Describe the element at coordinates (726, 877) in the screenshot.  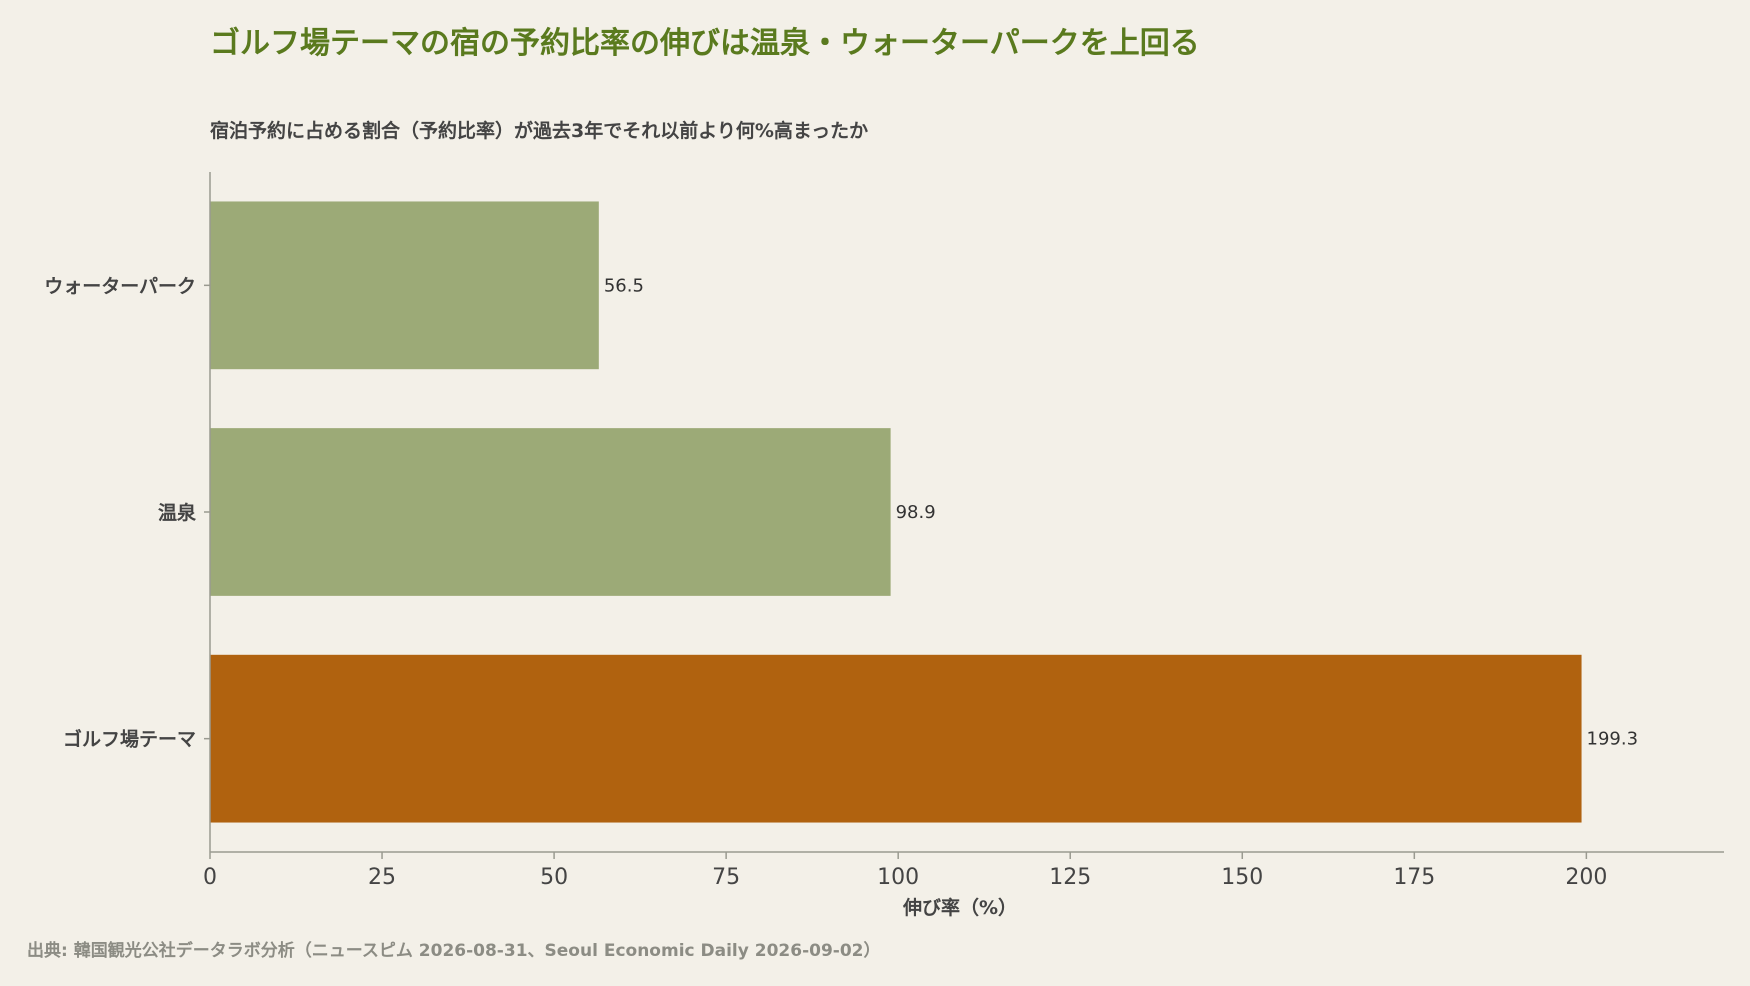
I see `x-tick-label-3: 75` at that location.